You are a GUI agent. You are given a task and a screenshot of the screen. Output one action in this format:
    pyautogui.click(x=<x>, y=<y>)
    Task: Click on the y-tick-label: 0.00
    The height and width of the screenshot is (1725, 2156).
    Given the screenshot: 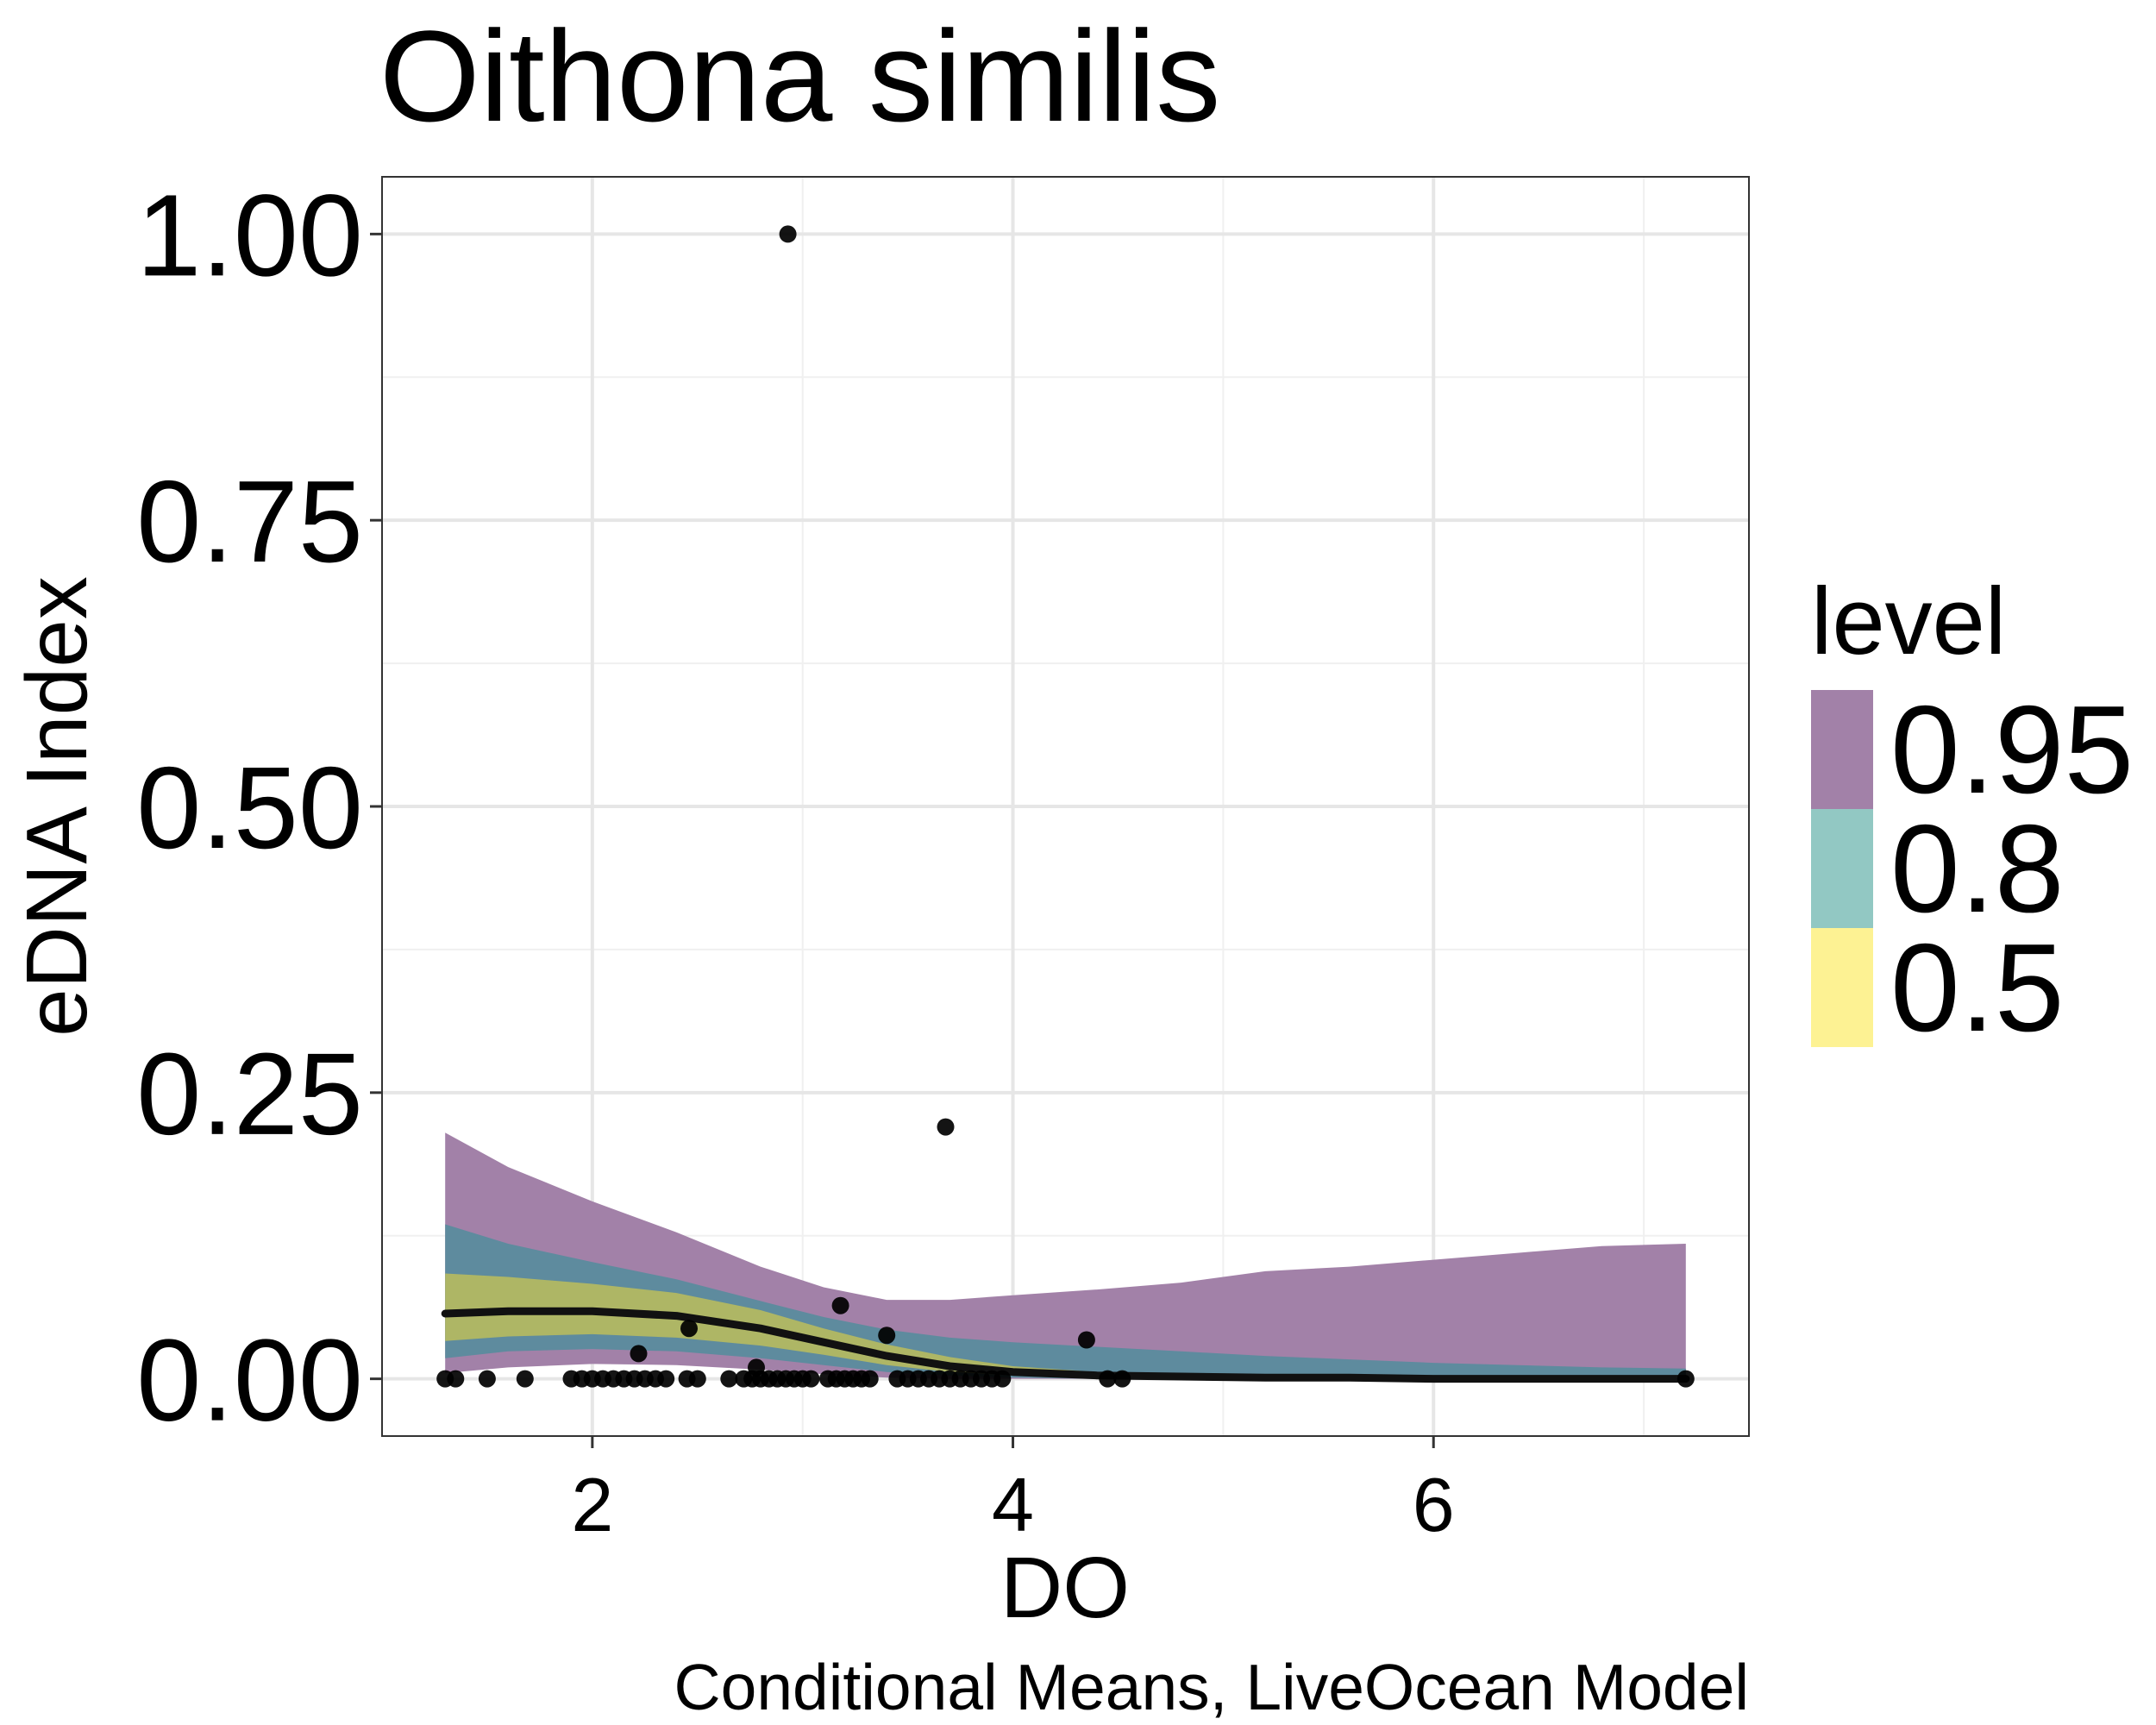 What is the action you would take?
    pyautogui.click(x=250, y=1380)
    